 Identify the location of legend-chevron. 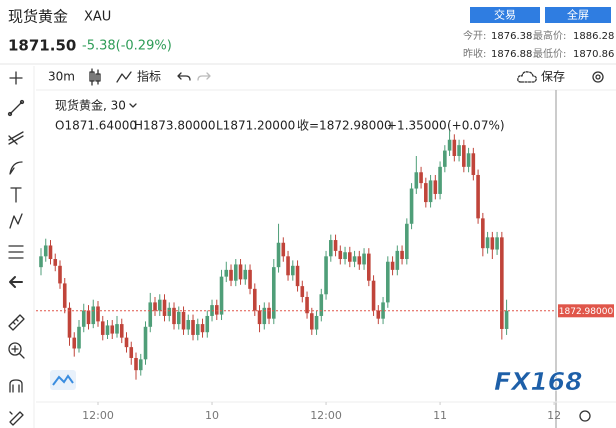
(133, 105).